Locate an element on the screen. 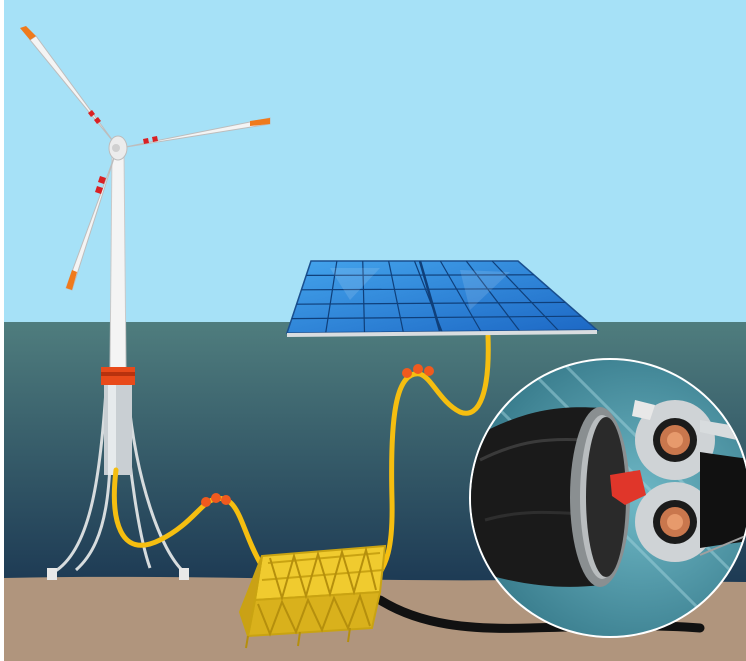 The width and height of the screenshot is (746, 661). buoyancy-floats-solar is located at coordinates (418, 371).